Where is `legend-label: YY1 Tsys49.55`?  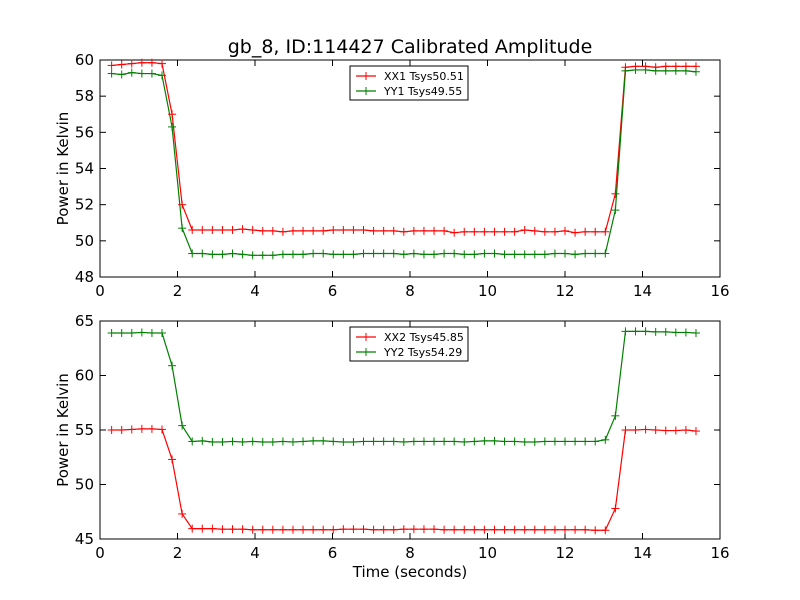 legend-label: YY1 Tsys49.55 is located at coordinates (422, 91).